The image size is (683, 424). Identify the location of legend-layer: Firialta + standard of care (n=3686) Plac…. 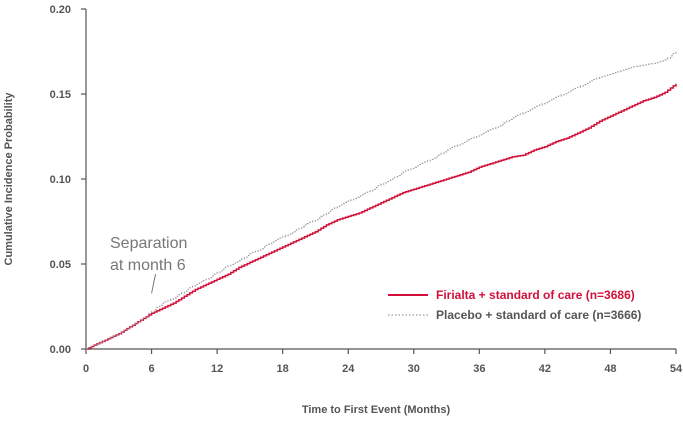
(514, 305).